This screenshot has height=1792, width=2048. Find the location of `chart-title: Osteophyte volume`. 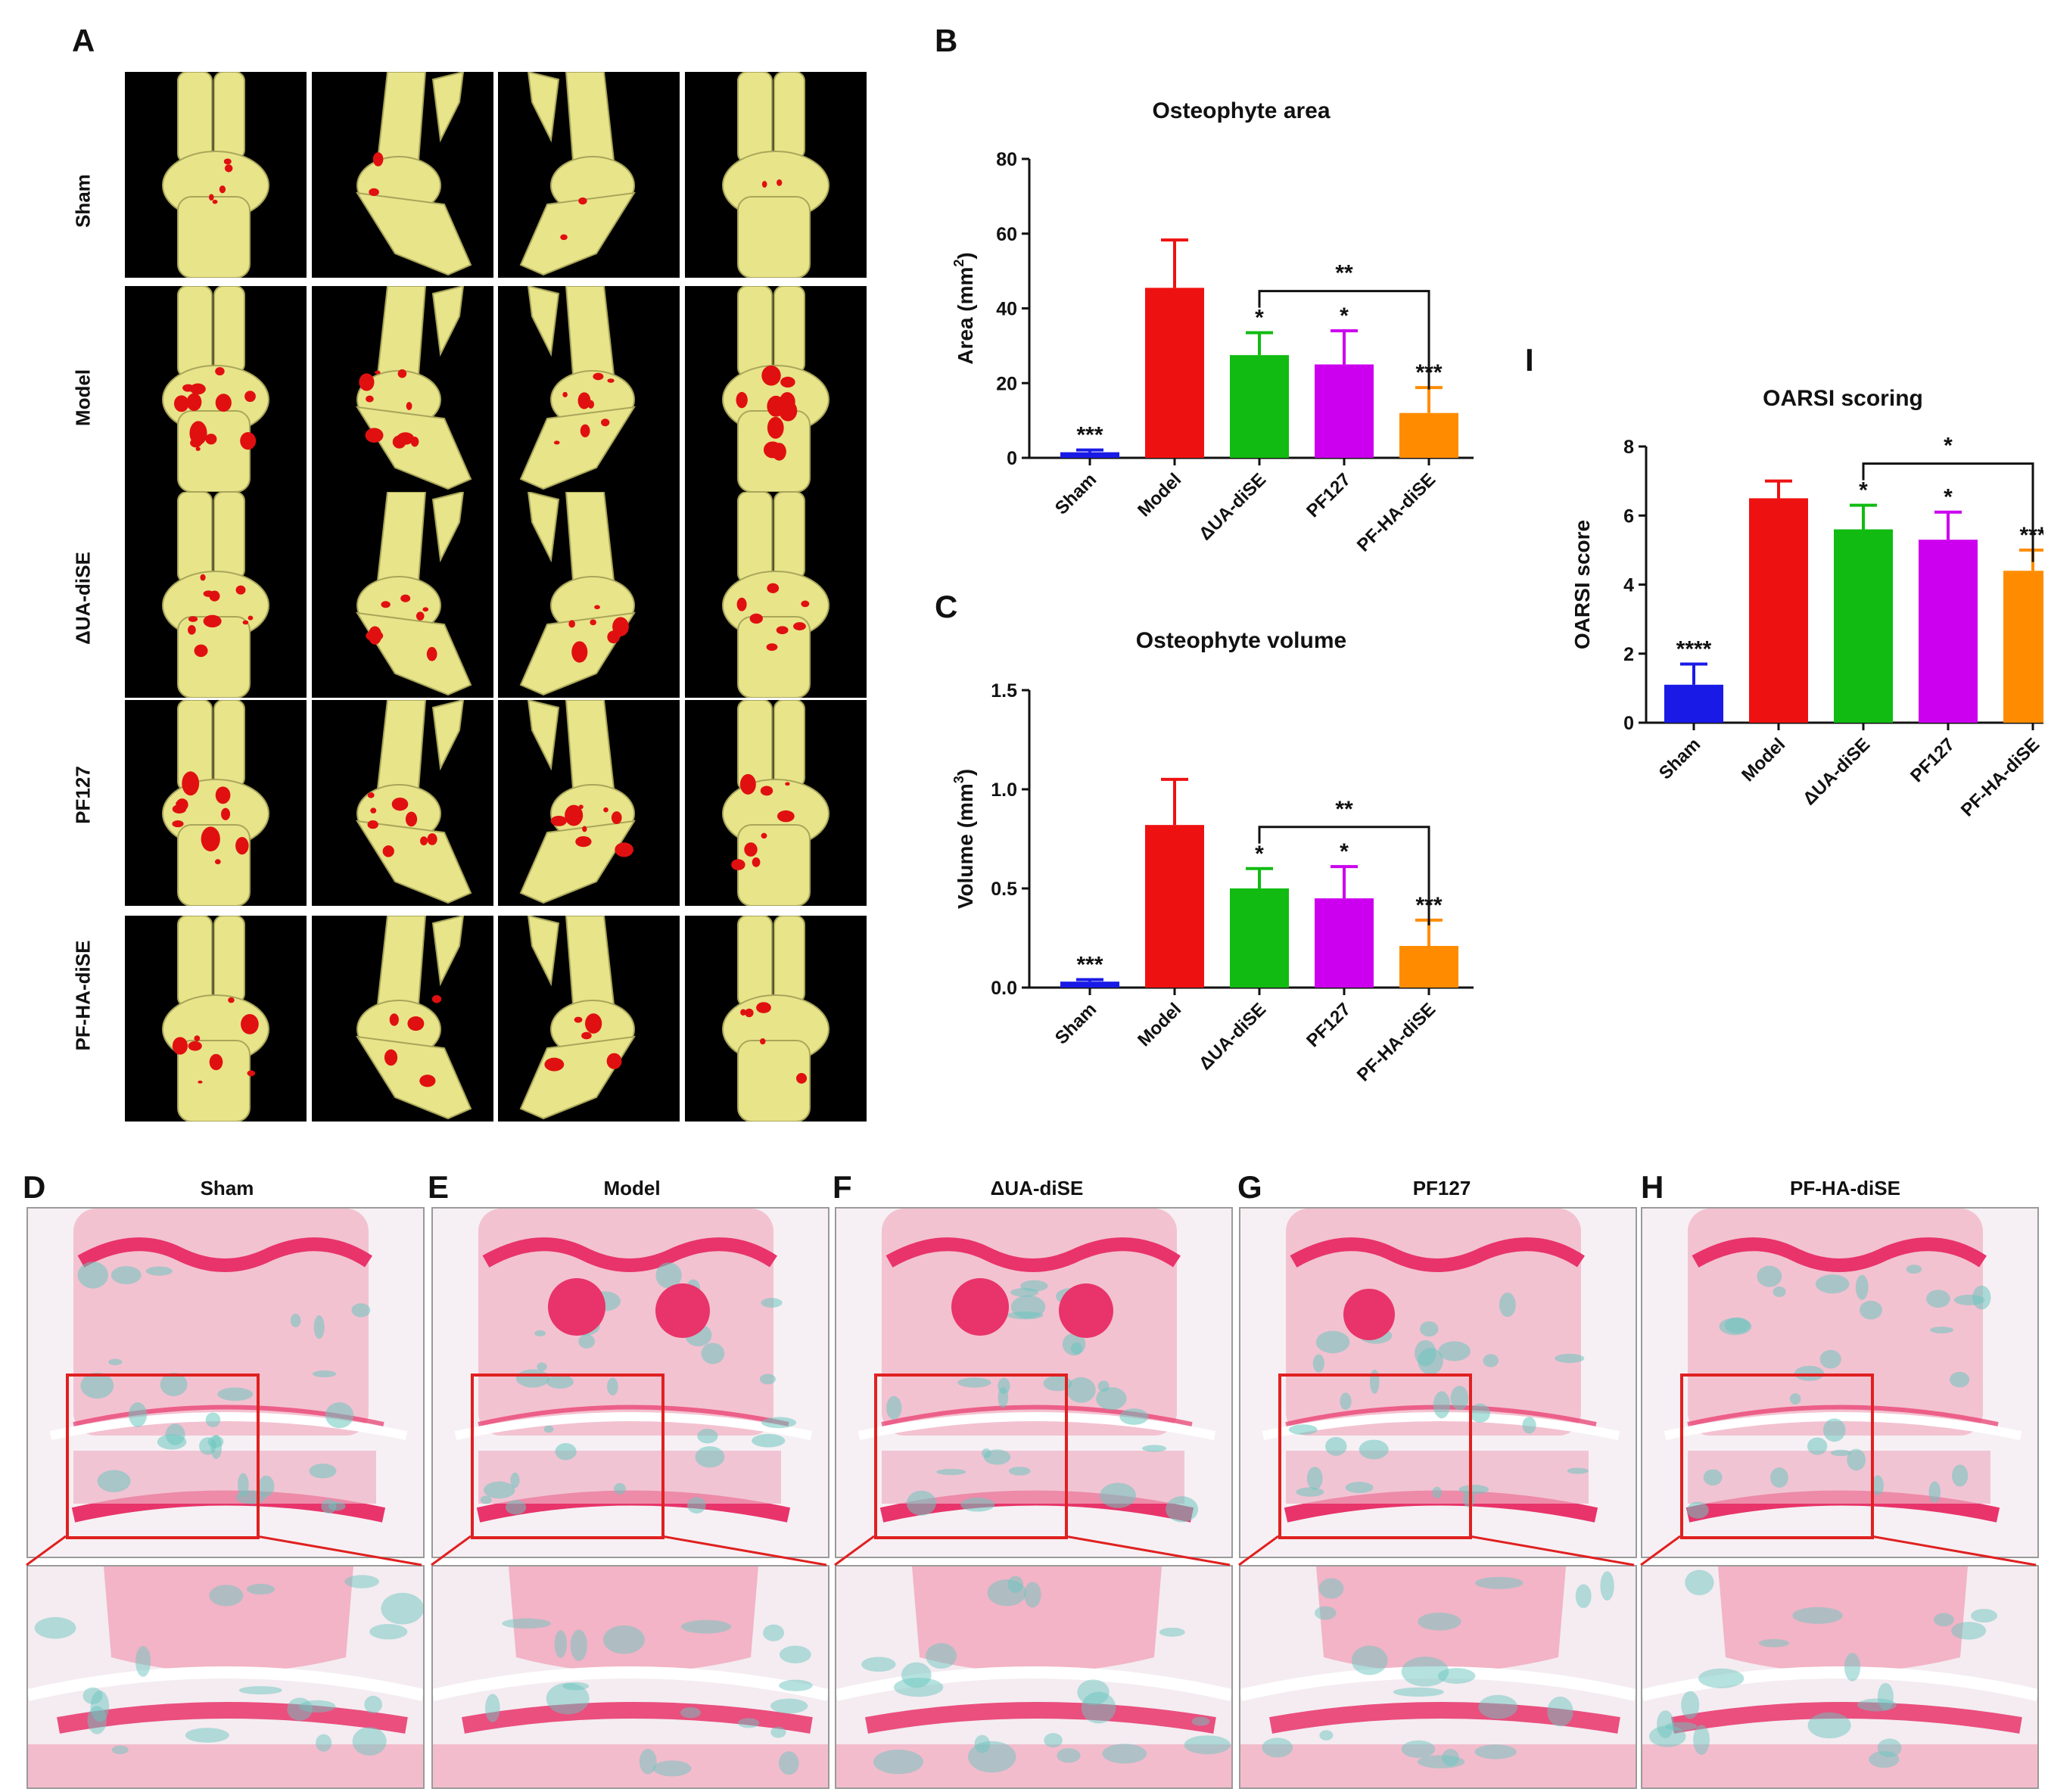

chart-title: Osteophyte volume is located at coordinates (1241, 640).